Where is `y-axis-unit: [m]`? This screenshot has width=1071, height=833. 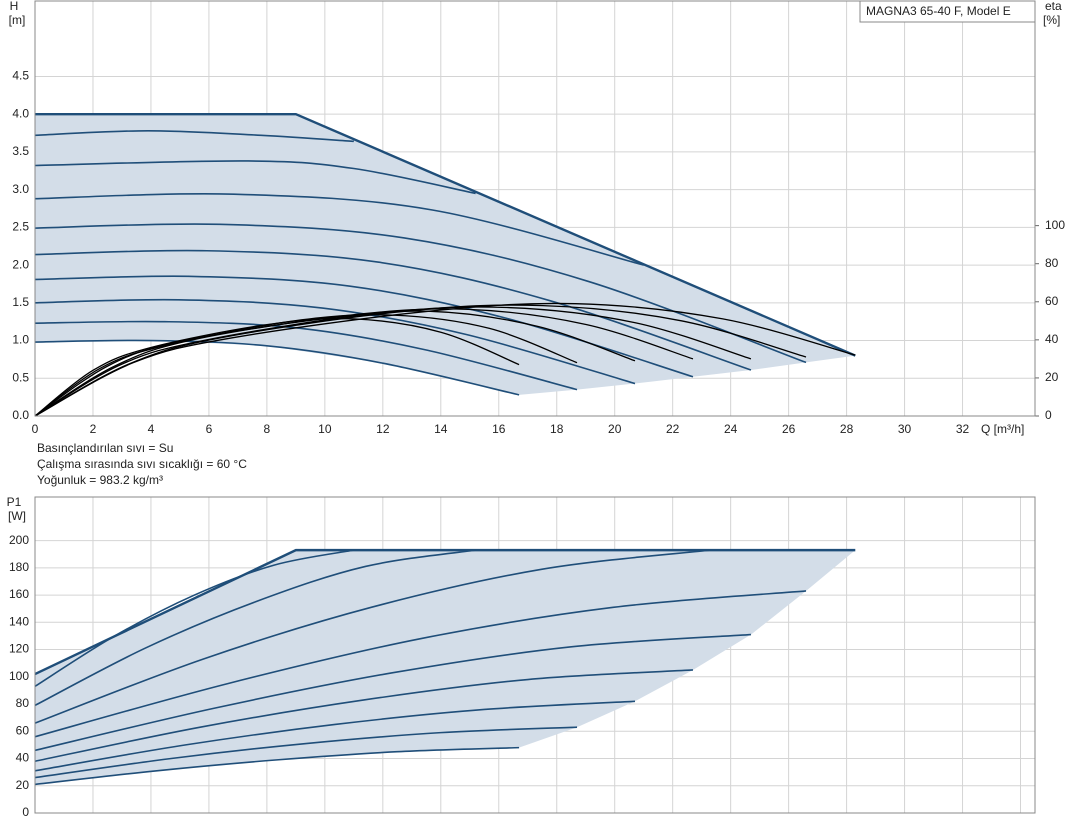 y-axis-unit: [m] is located at coordinates (17, 20).